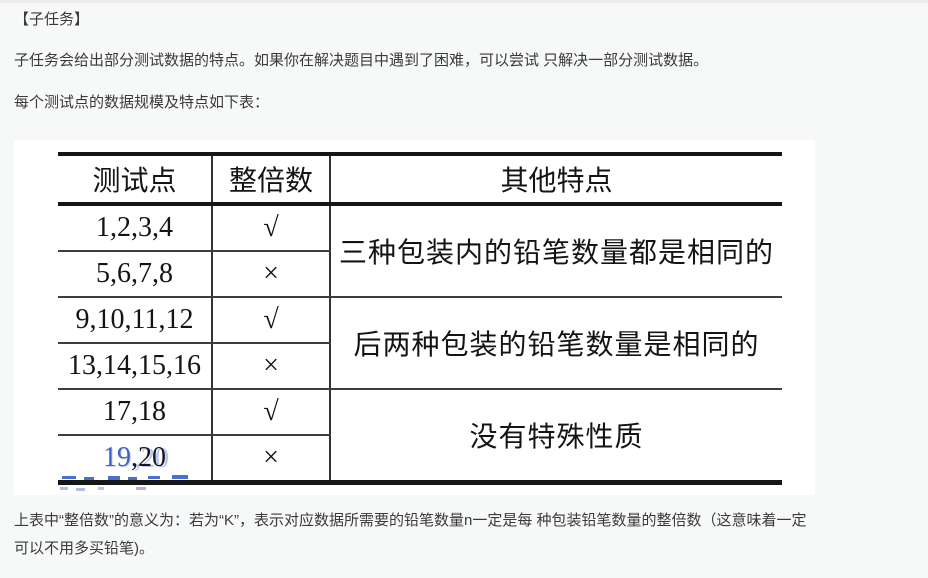 This screenshot has width=928, height=578. What do you see at coordinates (464, 1) in the screenshot?
I see `page-top-edge` at bounding box center [464, 1].